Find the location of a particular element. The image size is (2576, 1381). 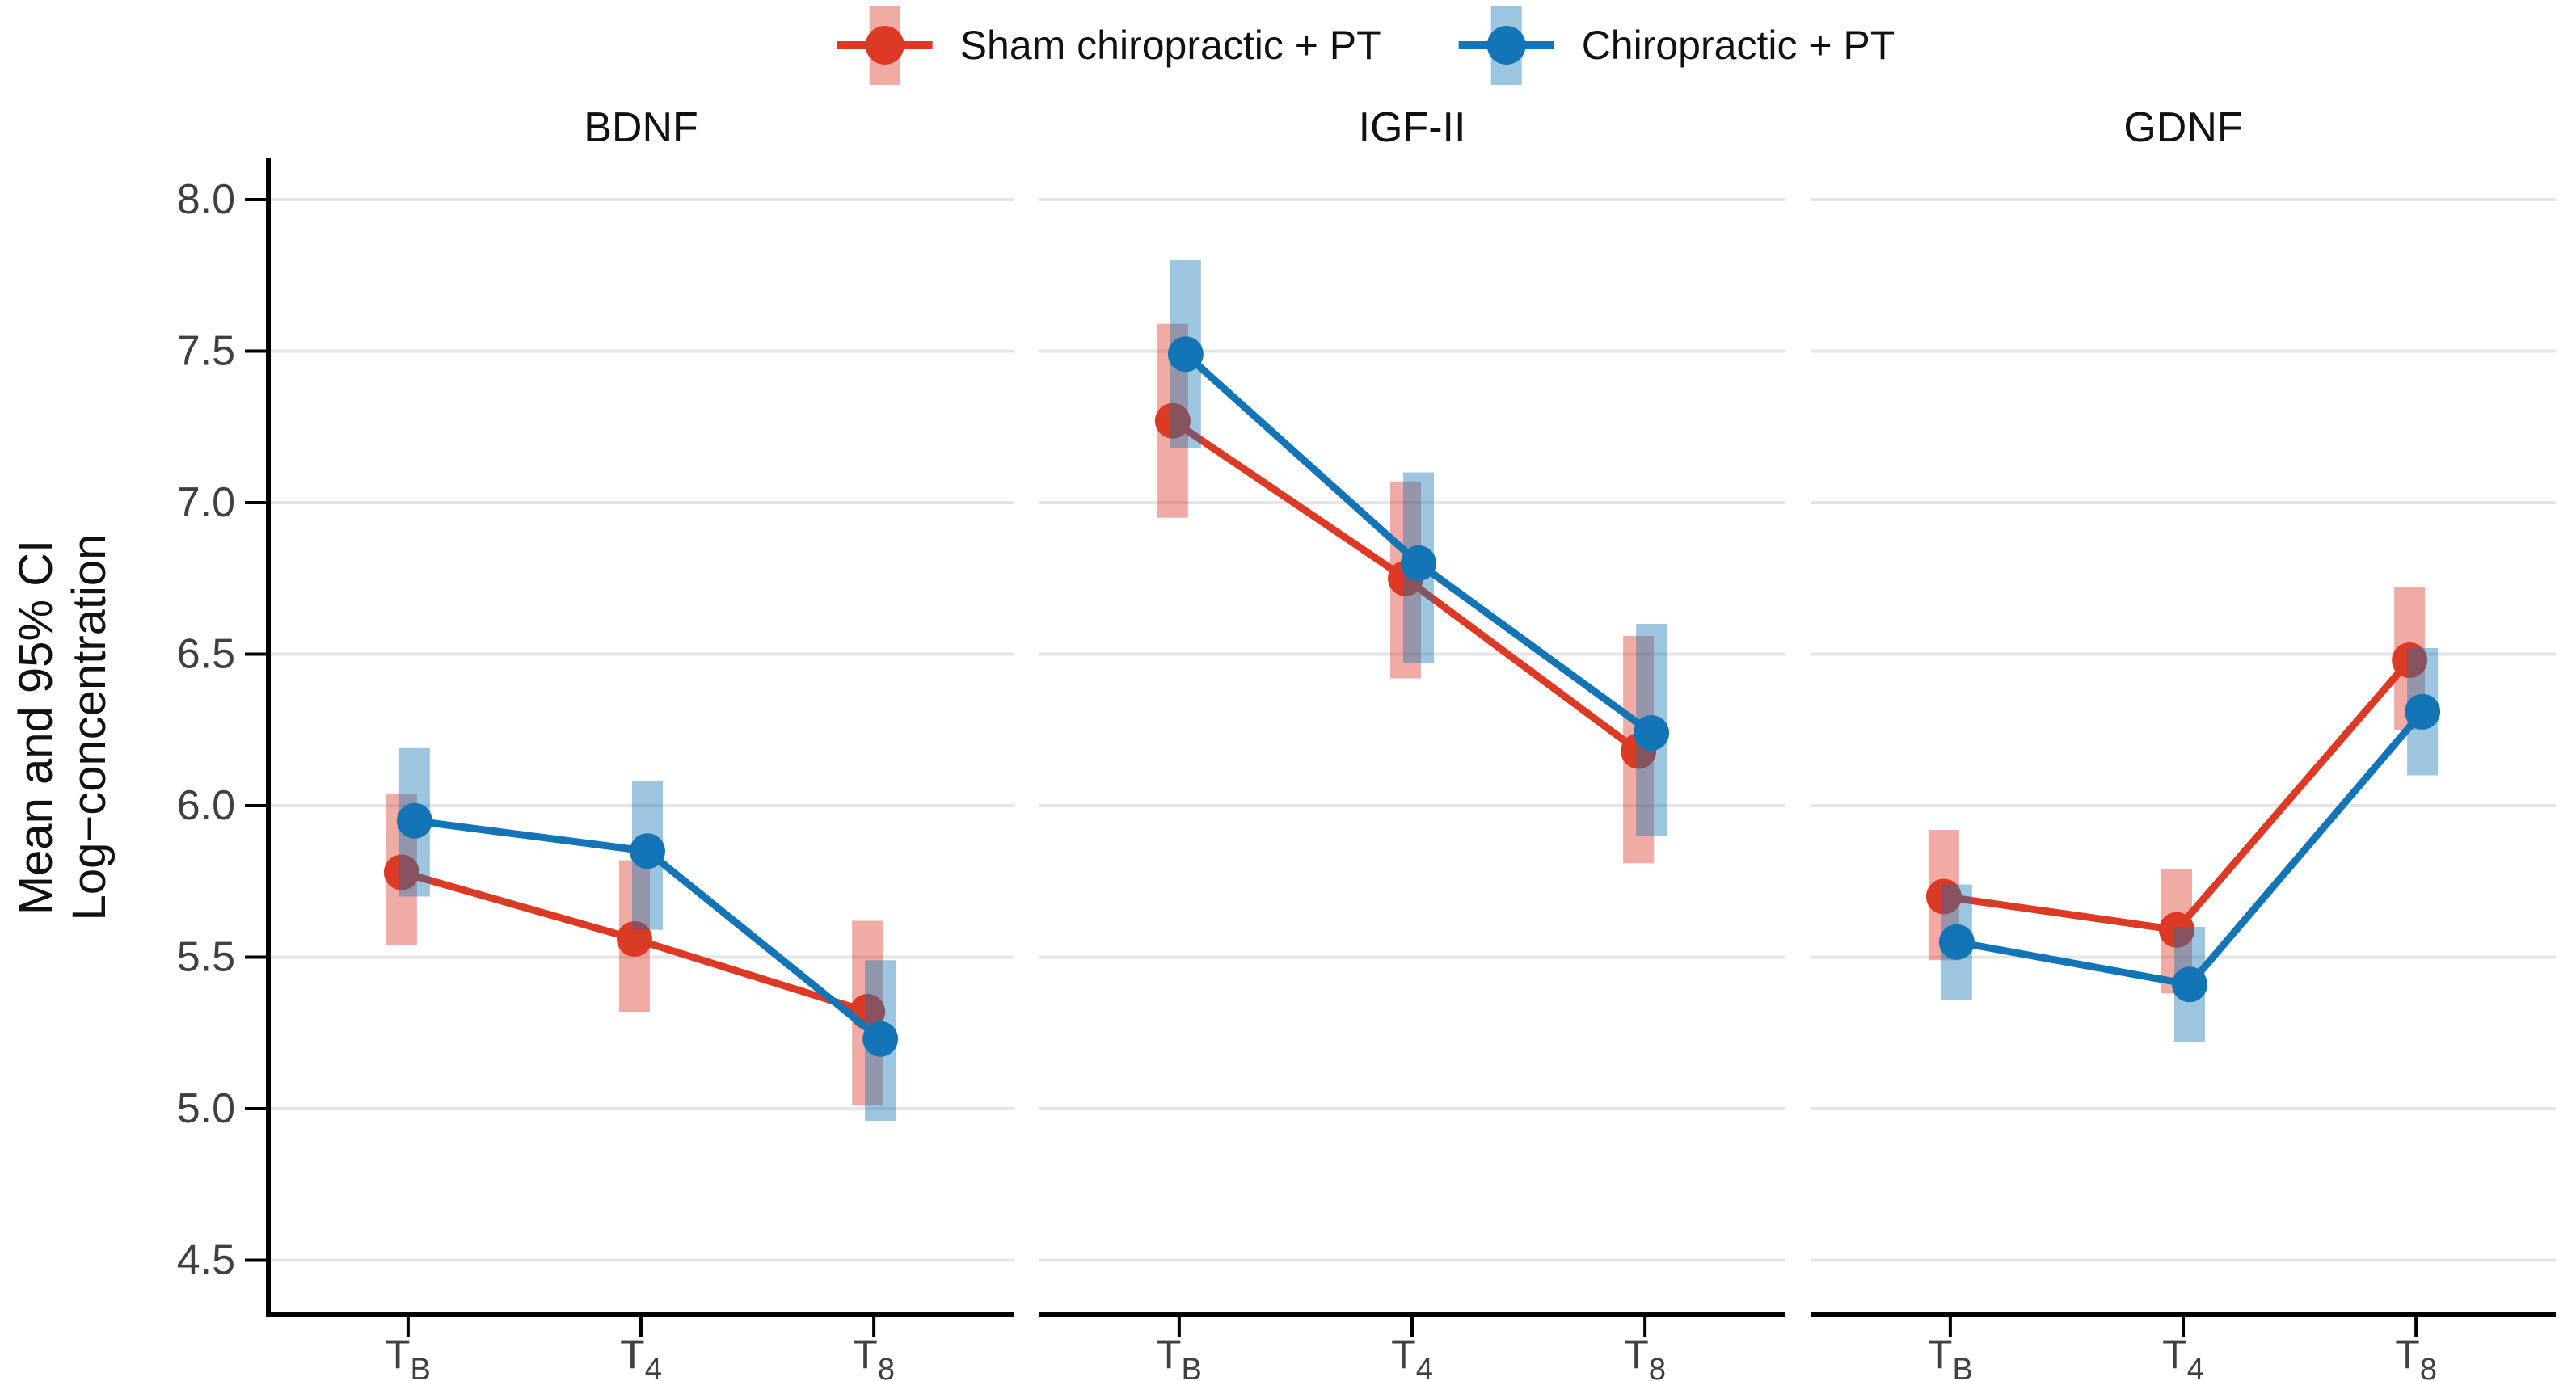

y-tick-label: 5.0 is located at coordinates (206, 1108).